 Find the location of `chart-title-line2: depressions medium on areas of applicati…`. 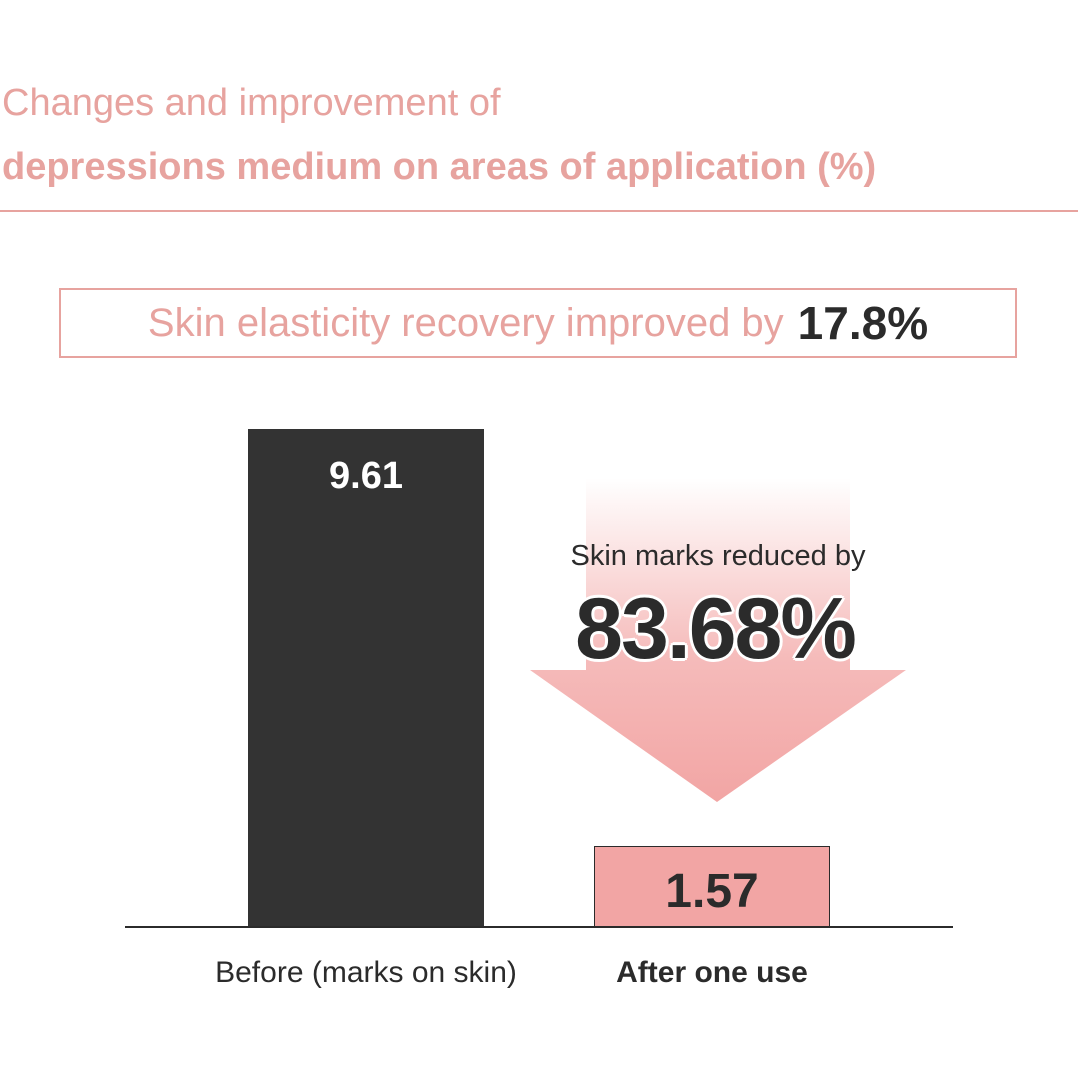

chart-title-line2: depressions medium on areas of applicati… is located at coordinates (439, 167).